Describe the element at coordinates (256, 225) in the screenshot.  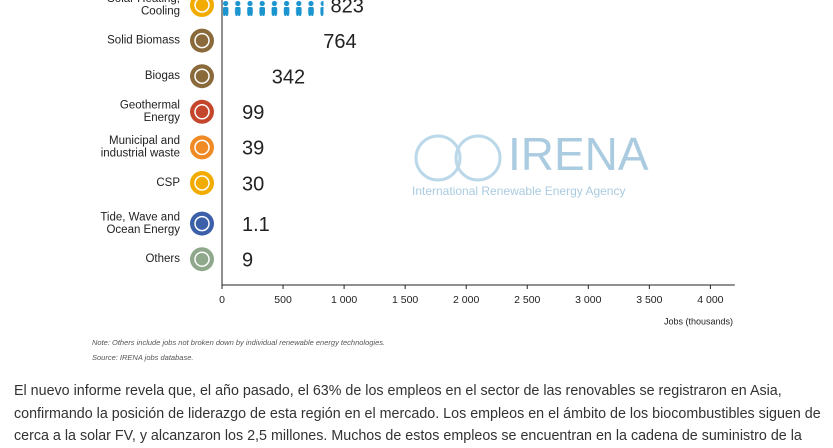
I see `value-label: 1.1` at that location.